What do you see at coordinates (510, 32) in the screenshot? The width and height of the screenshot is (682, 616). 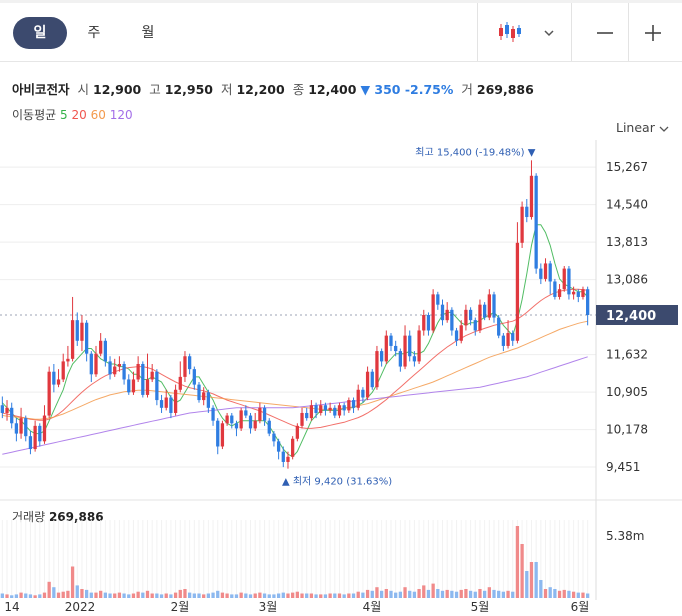 I see `candlestick-icon` at bounding box center [510, 32].